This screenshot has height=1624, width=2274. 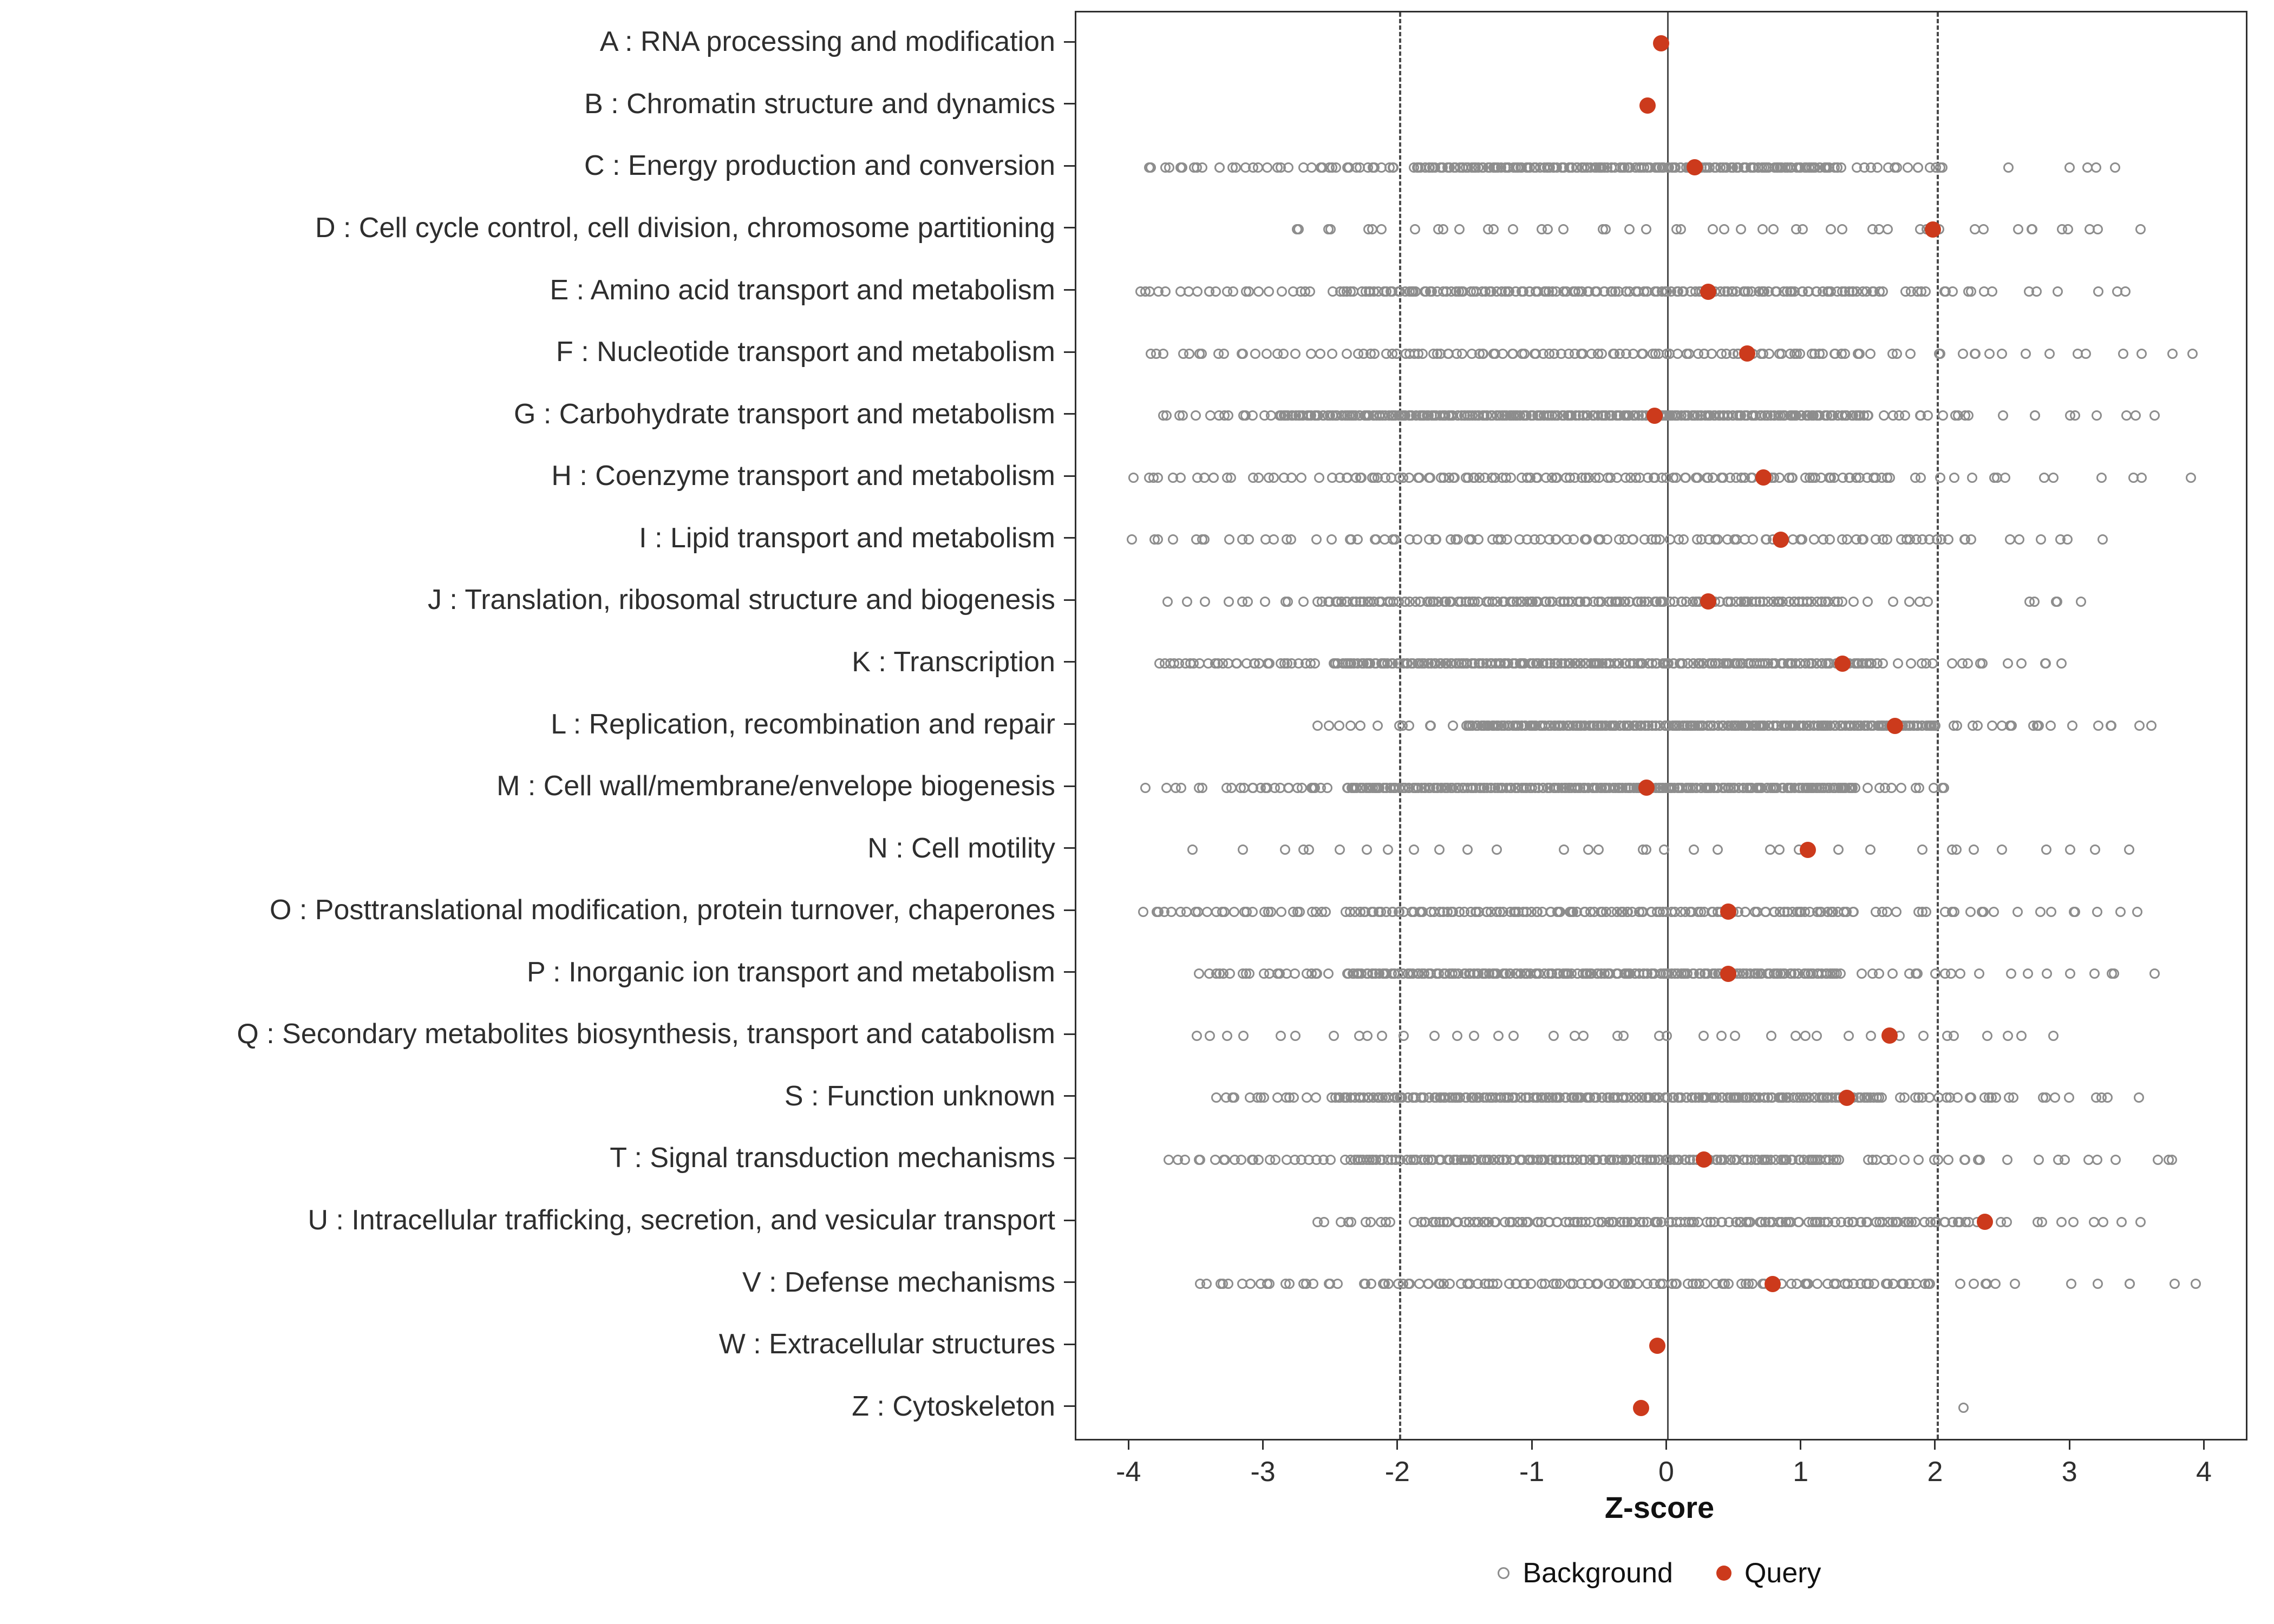 What do you see at coordinates (2204, 1472) in the screenshot?
I see `x-axis-tick-label: 4` at bounding box center [2204, 1472].